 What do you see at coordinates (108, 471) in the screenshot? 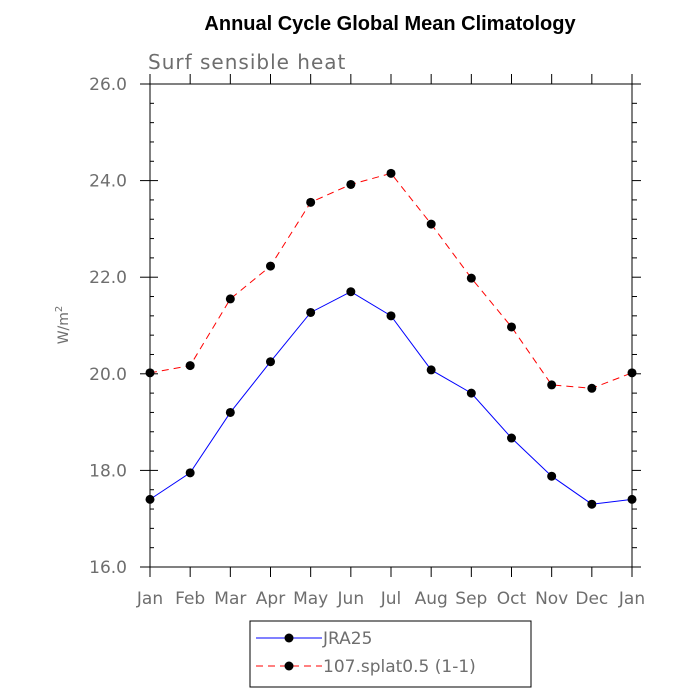
I see `y-tick-label: 18.0` at bounding box center [108, 471].